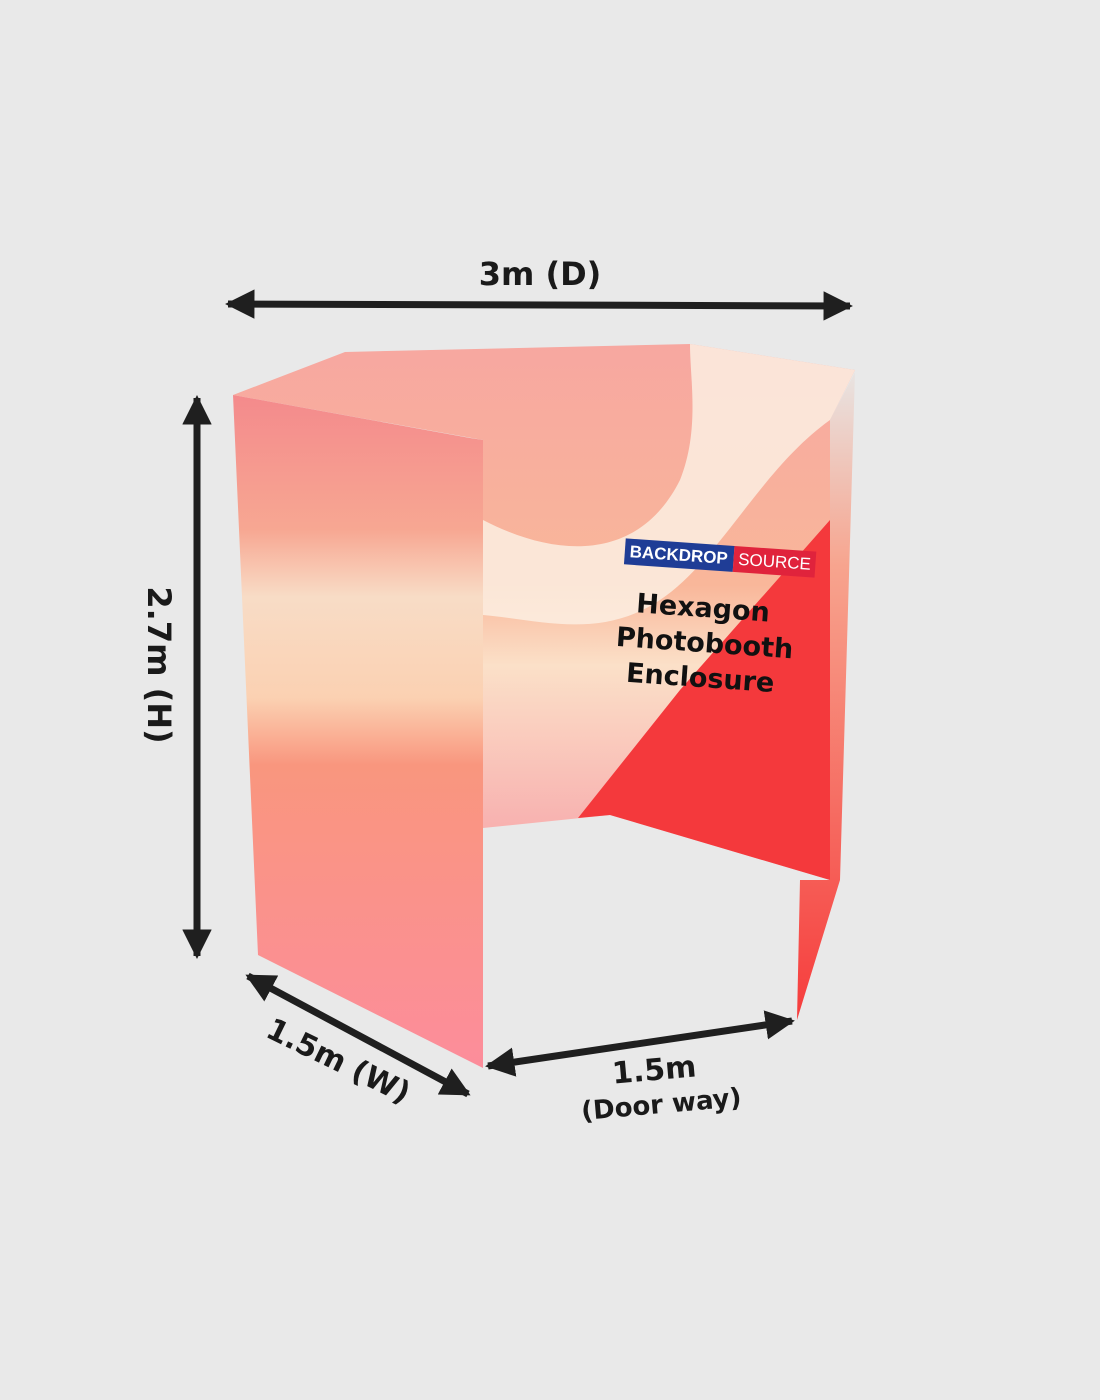 The width and height of the screenshot is (1100, 1400). What do you see at coordinates (669, 484) in the screenshot?
I see `light-swirl` at bounding box center [669, 484].